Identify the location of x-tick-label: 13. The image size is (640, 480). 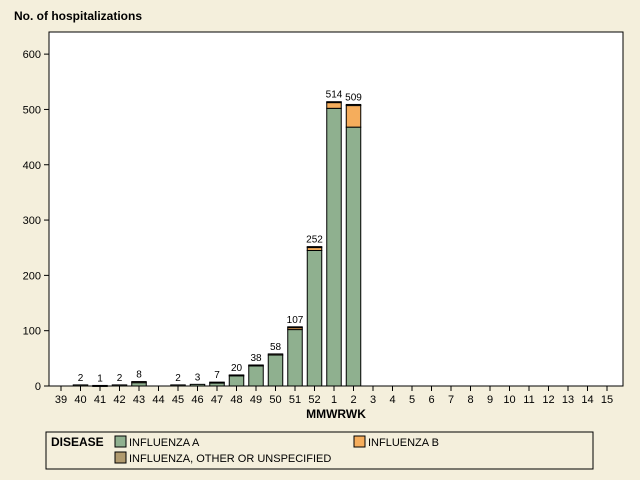
(568, 400).